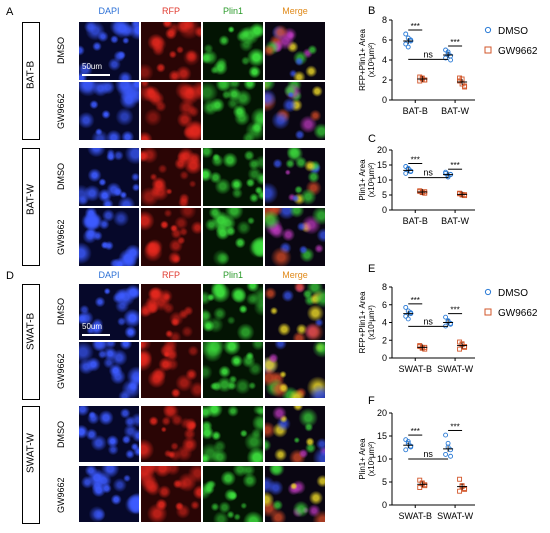  What do you see at coordinates (384, 20) in the screenshot?
I see `y-tick-label: 8` at bounding box center [384, 20].